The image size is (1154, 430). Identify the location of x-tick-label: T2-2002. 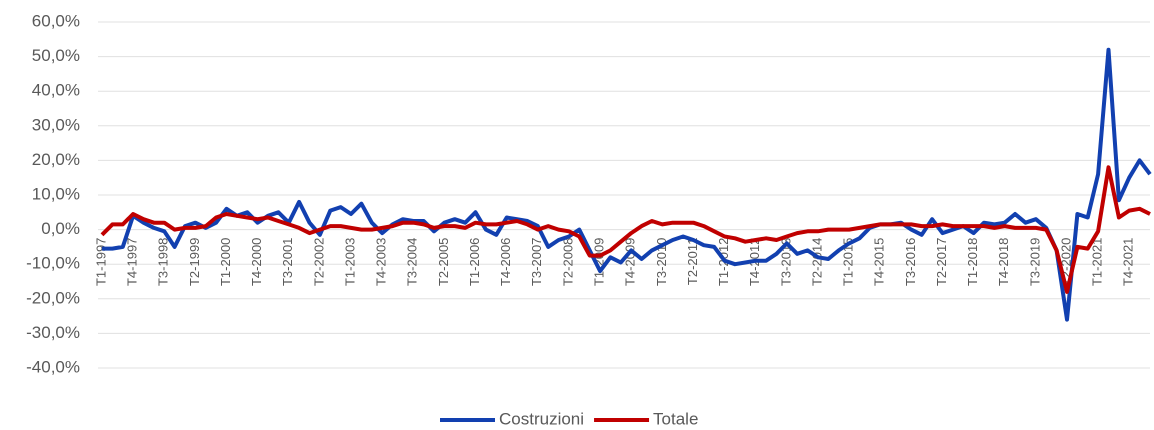
(318, 262).